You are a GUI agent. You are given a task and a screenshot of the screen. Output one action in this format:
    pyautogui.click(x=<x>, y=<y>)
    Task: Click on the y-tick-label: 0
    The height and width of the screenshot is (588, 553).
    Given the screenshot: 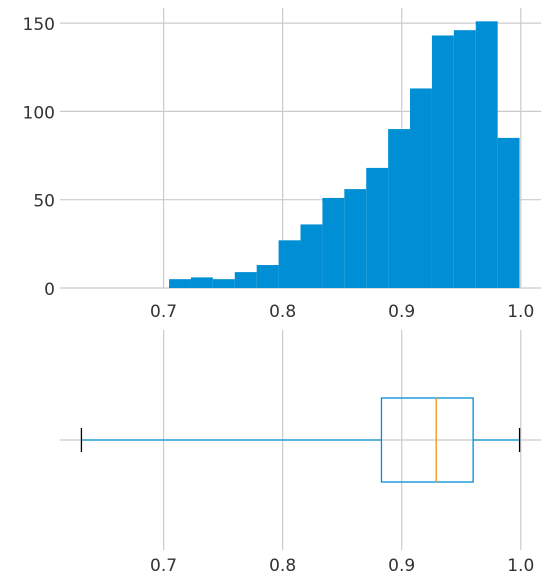 What is the action you would take?
    pyautogui.click(x=49, y=290)
    